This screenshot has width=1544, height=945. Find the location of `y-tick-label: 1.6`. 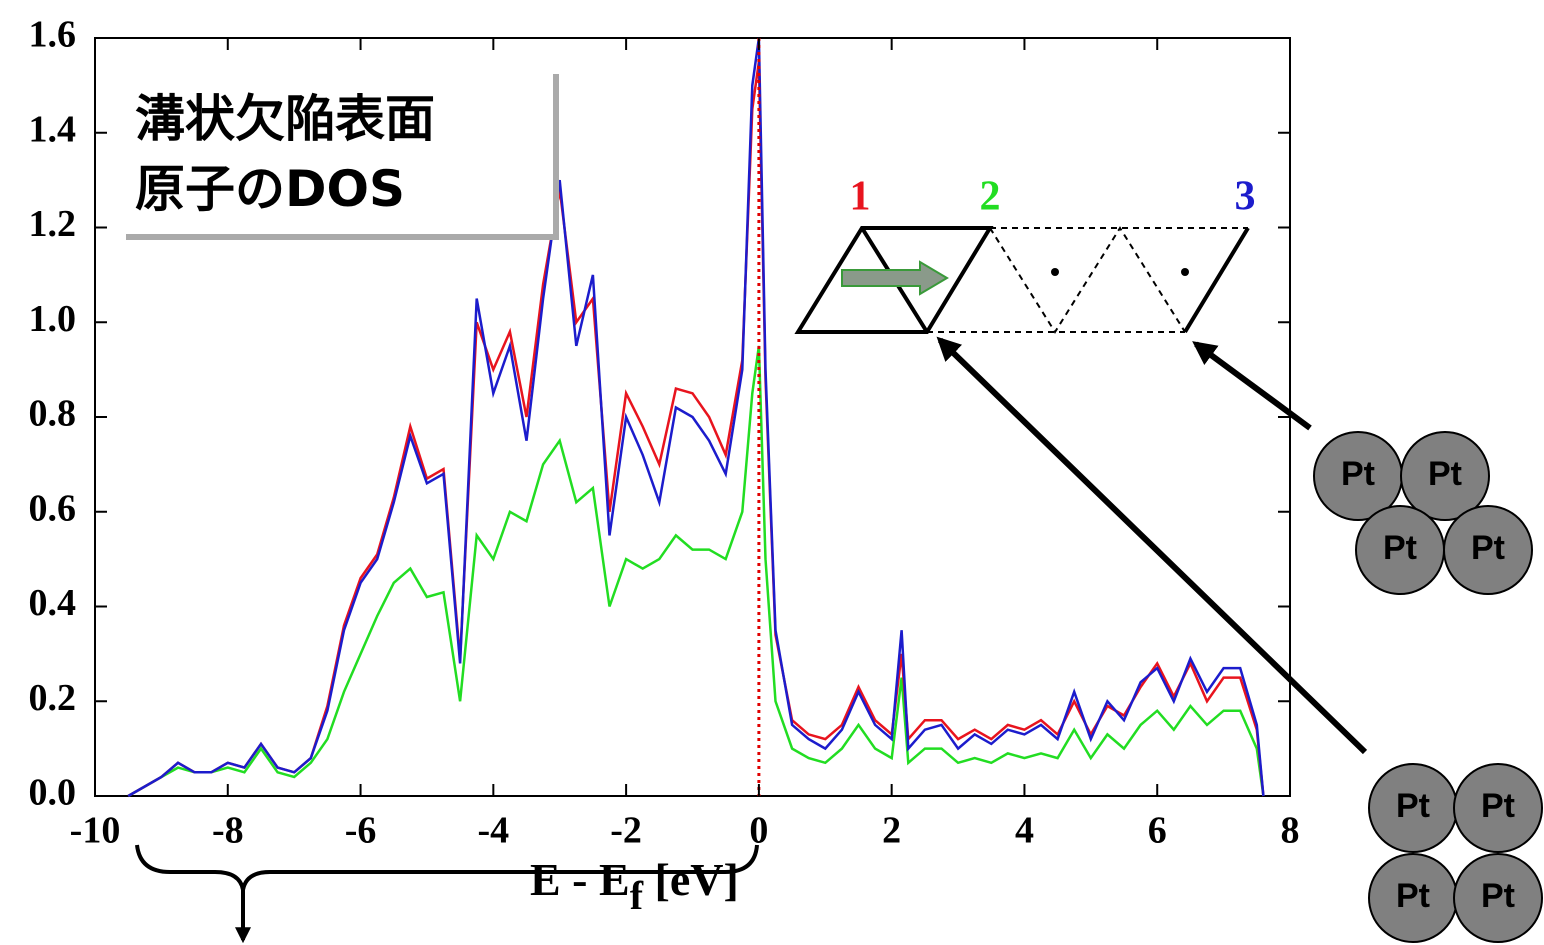

y-tick-label: 1.6 is located at coordinates (53, 35).